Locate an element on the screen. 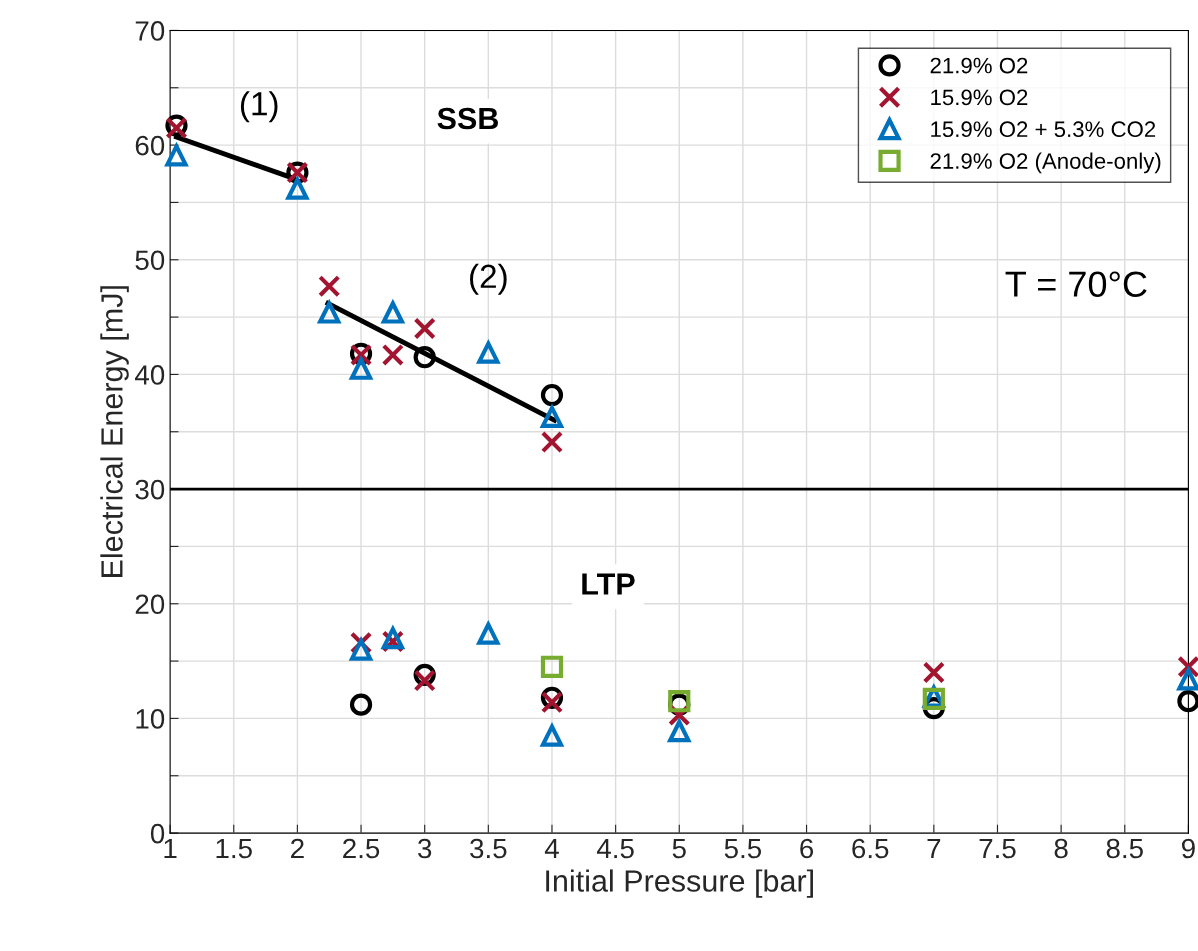 The height and width of the screenshot is (951, 1198). annotation: T = 70°C is located at coordinates (1076, 284).